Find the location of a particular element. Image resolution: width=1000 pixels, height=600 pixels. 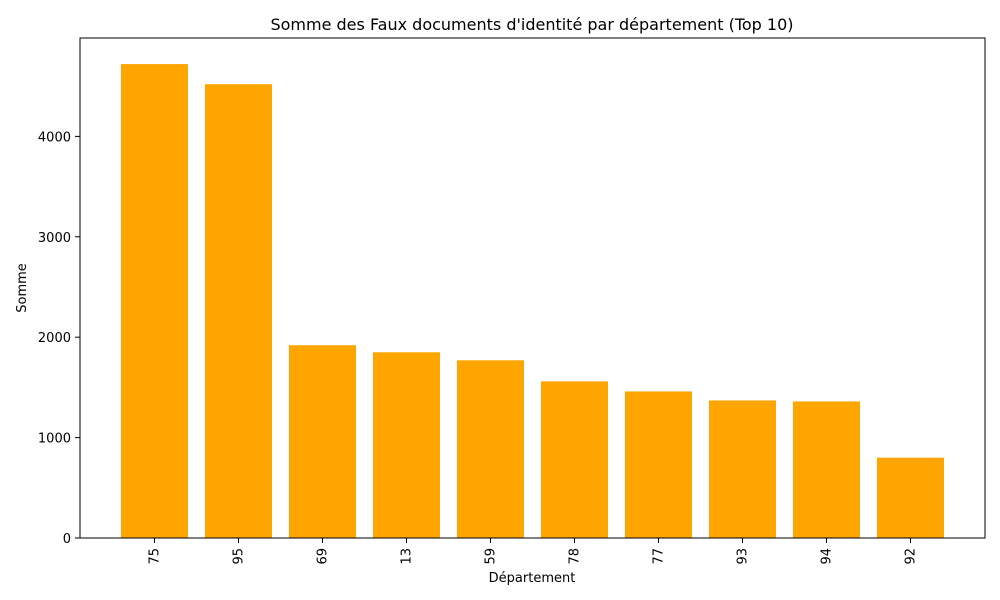

x-tick-label: 59 is located at coordinates (491, 556).